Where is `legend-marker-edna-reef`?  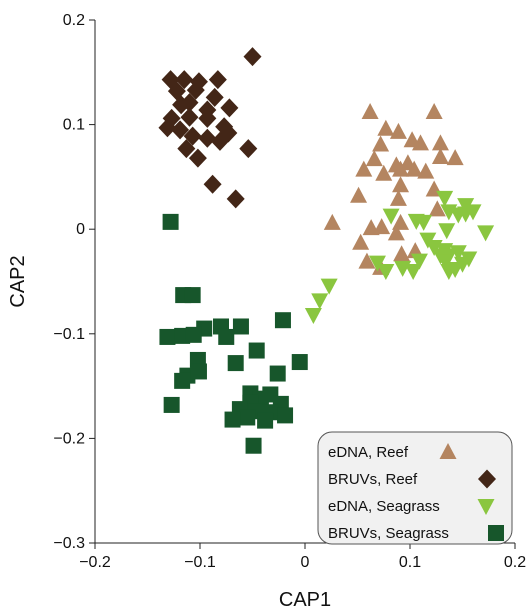
legend-marker-edna-reef is located at coordinates (448, 451).